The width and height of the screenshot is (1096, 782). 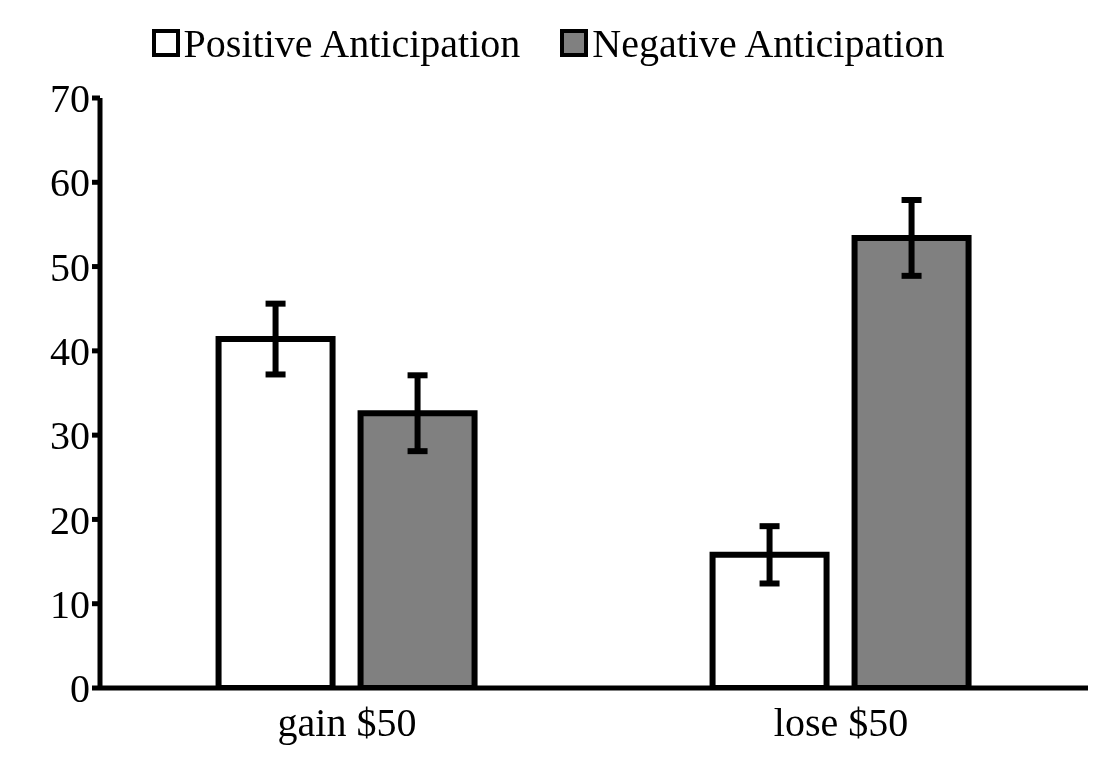 What do you see at coordinates (841, 723) in the screenshot?
I see `x-tick-label: lose $50` at bounding box center [841, 723].